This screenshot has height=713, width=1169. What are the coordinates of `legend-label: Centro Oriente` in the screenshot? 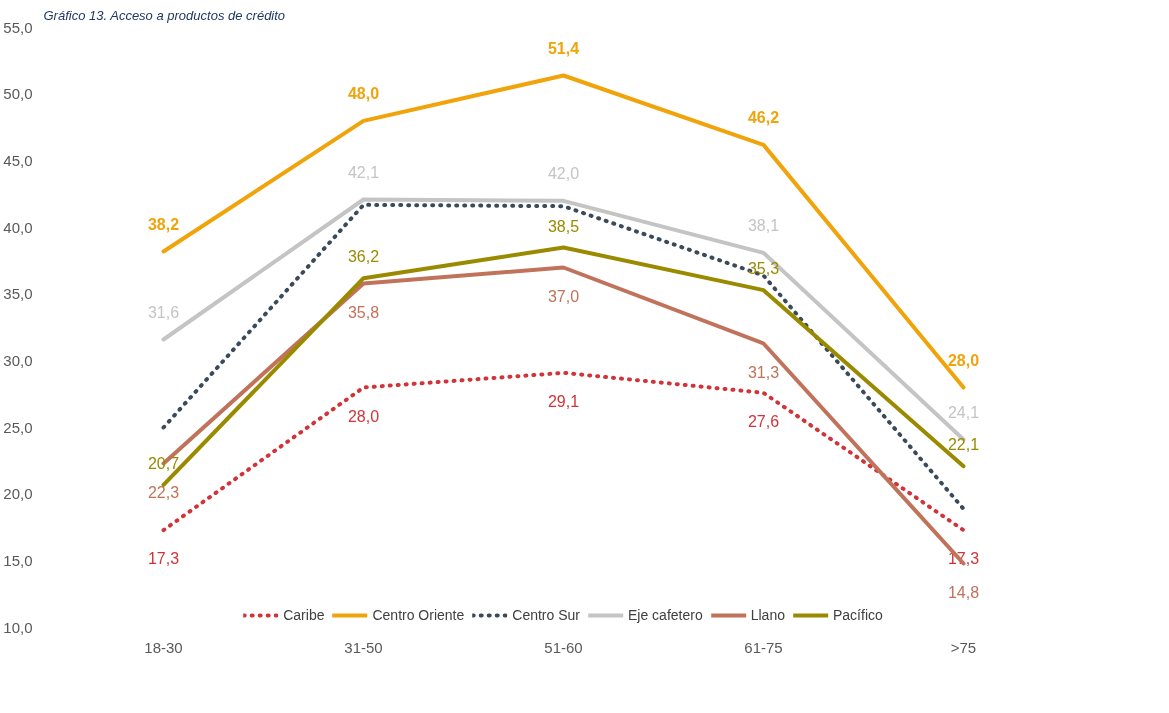 It's located at (418, 615).